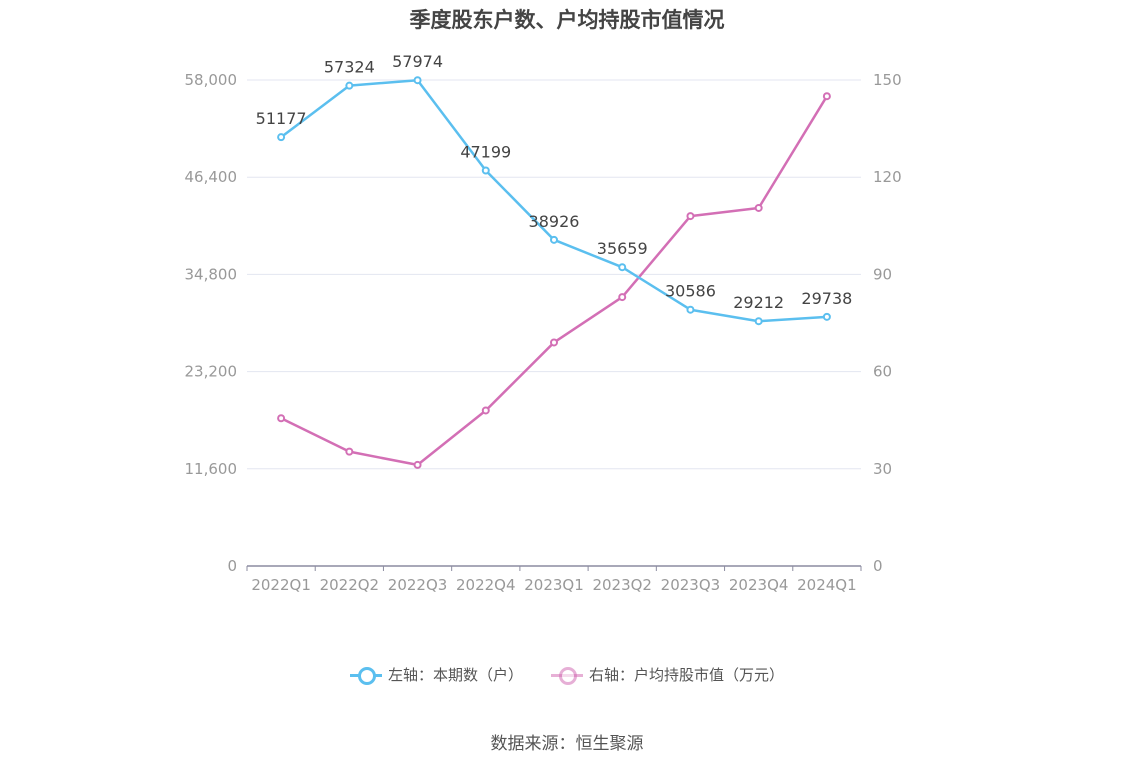  Describe the element at coordinates (486, 585) in the screenshot. I see `x-tick-label: 2022Q4` at that location.